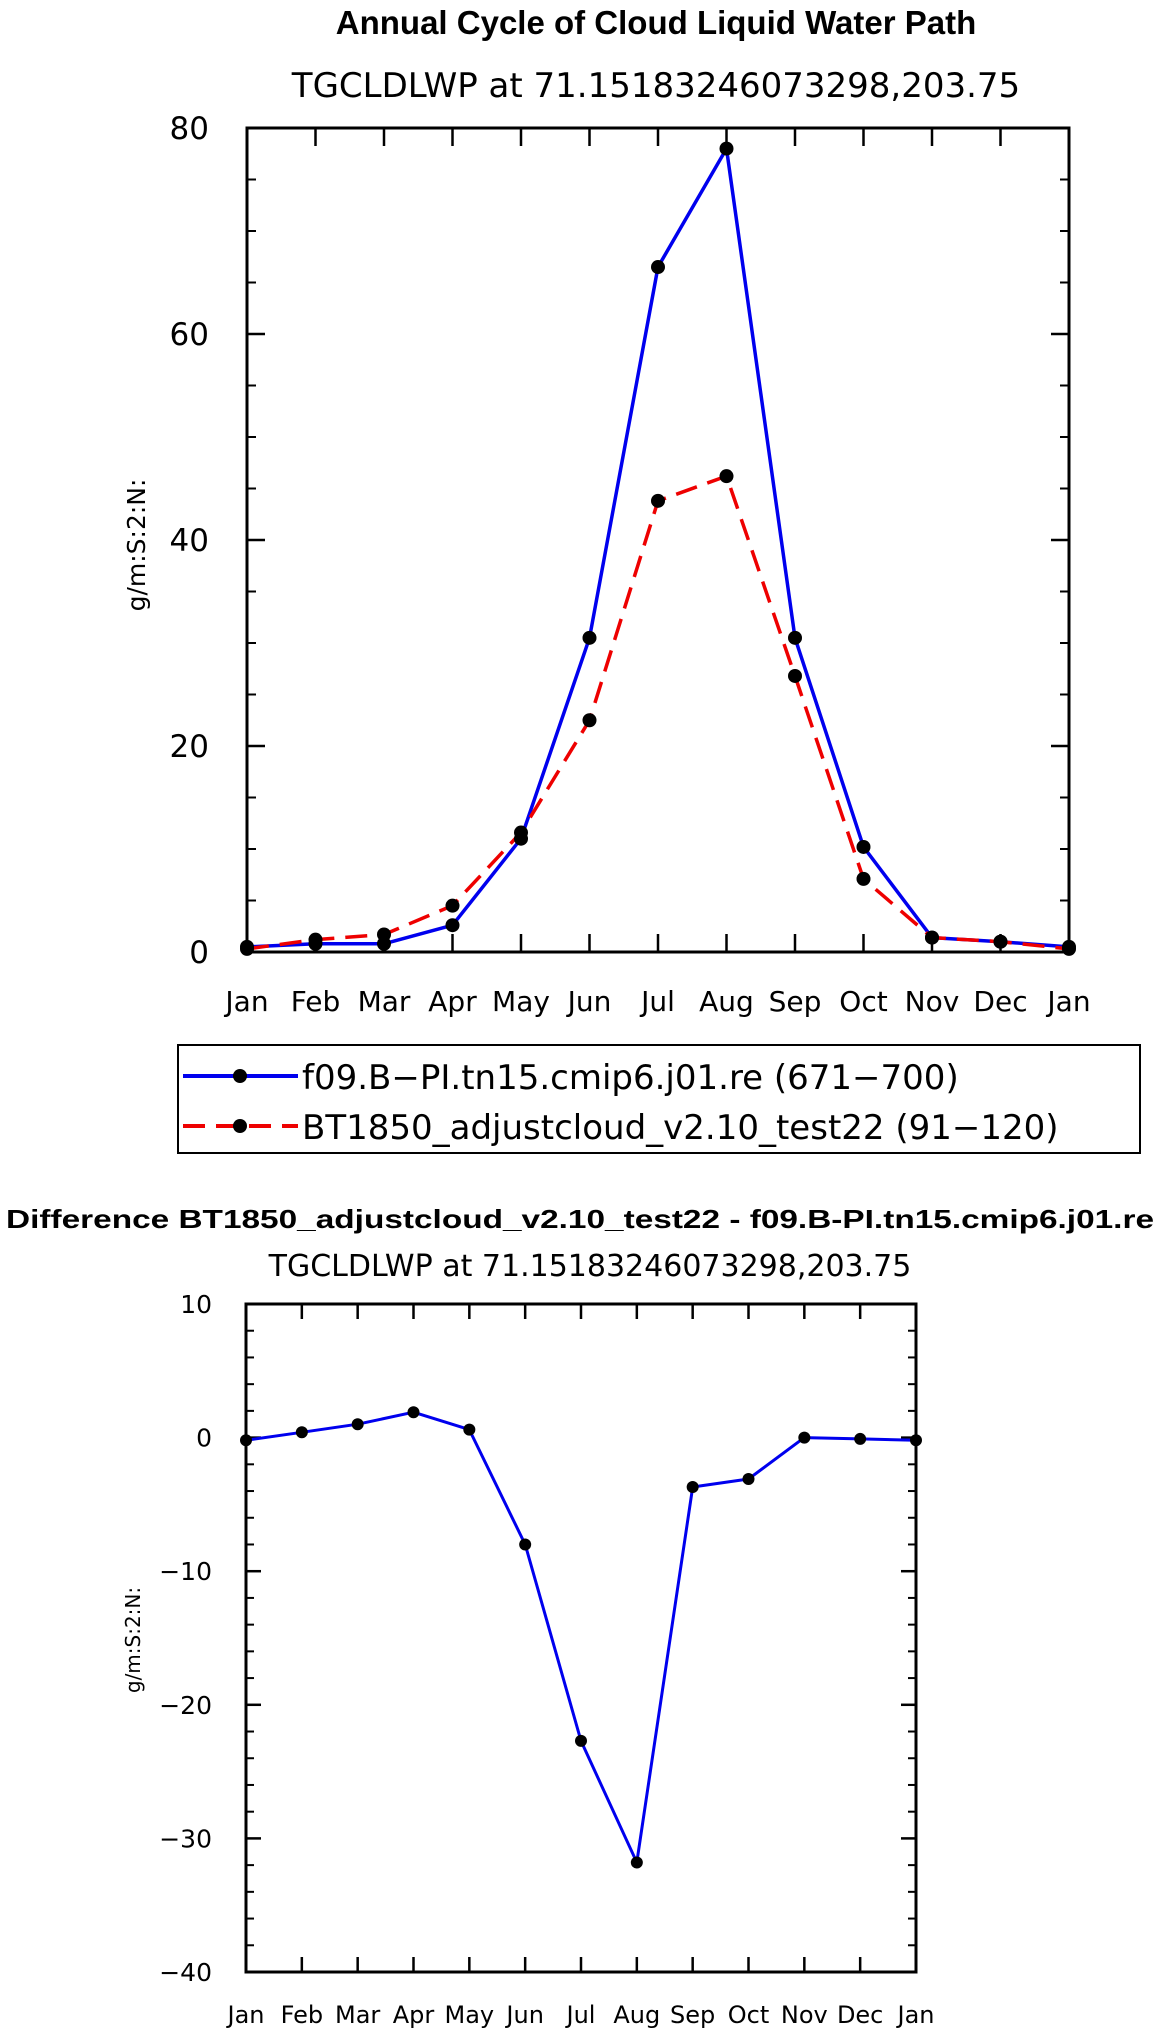 The width and height of the screenshot is (1161, 2036). What do you see at coordinates (521, 1001) in the screenshot?
I see `x-tick-label: May` at bounding box center [521, 1001].